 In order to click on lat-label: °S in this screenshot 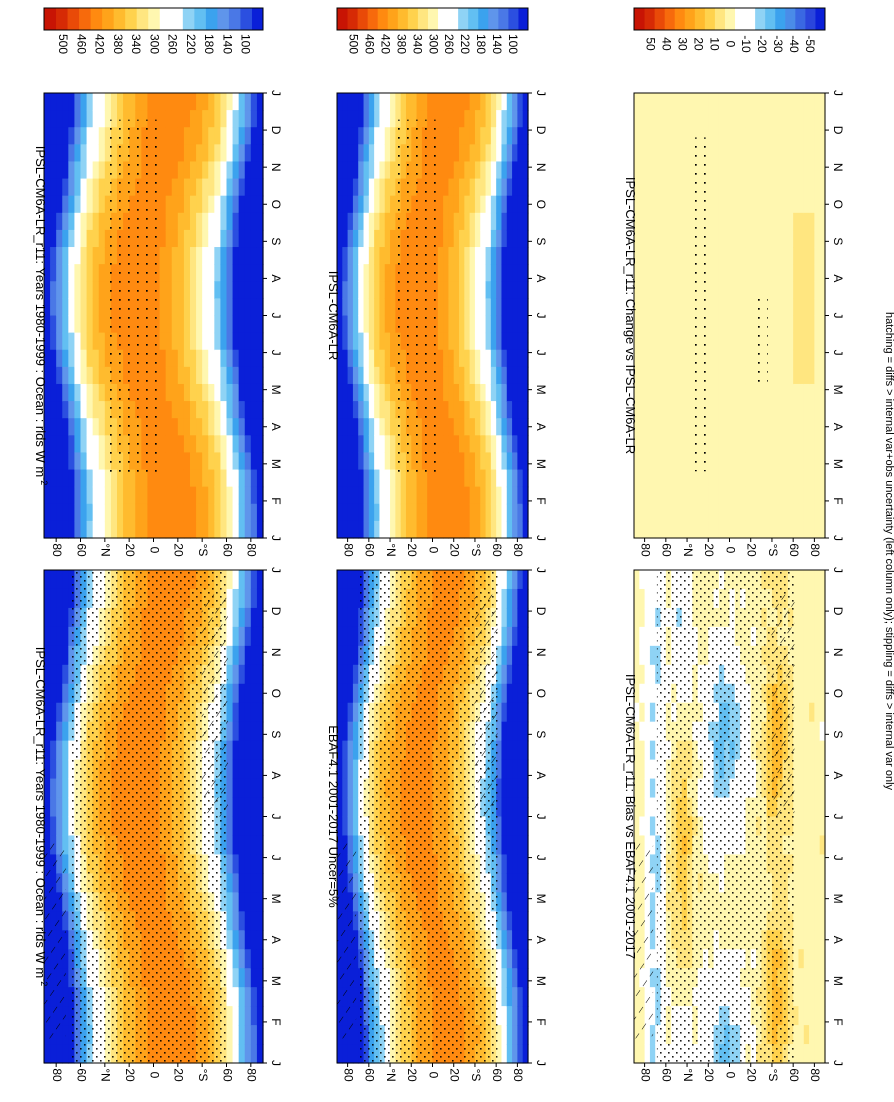, I will do `click(203, 550)`.